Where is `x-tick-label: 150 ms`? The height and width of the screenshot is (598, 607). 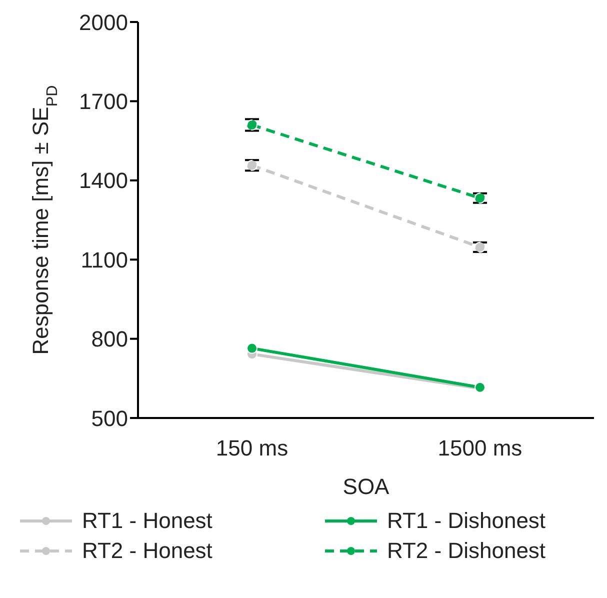
x-tick-label: 150 ms is located at coordinates (252, 448).